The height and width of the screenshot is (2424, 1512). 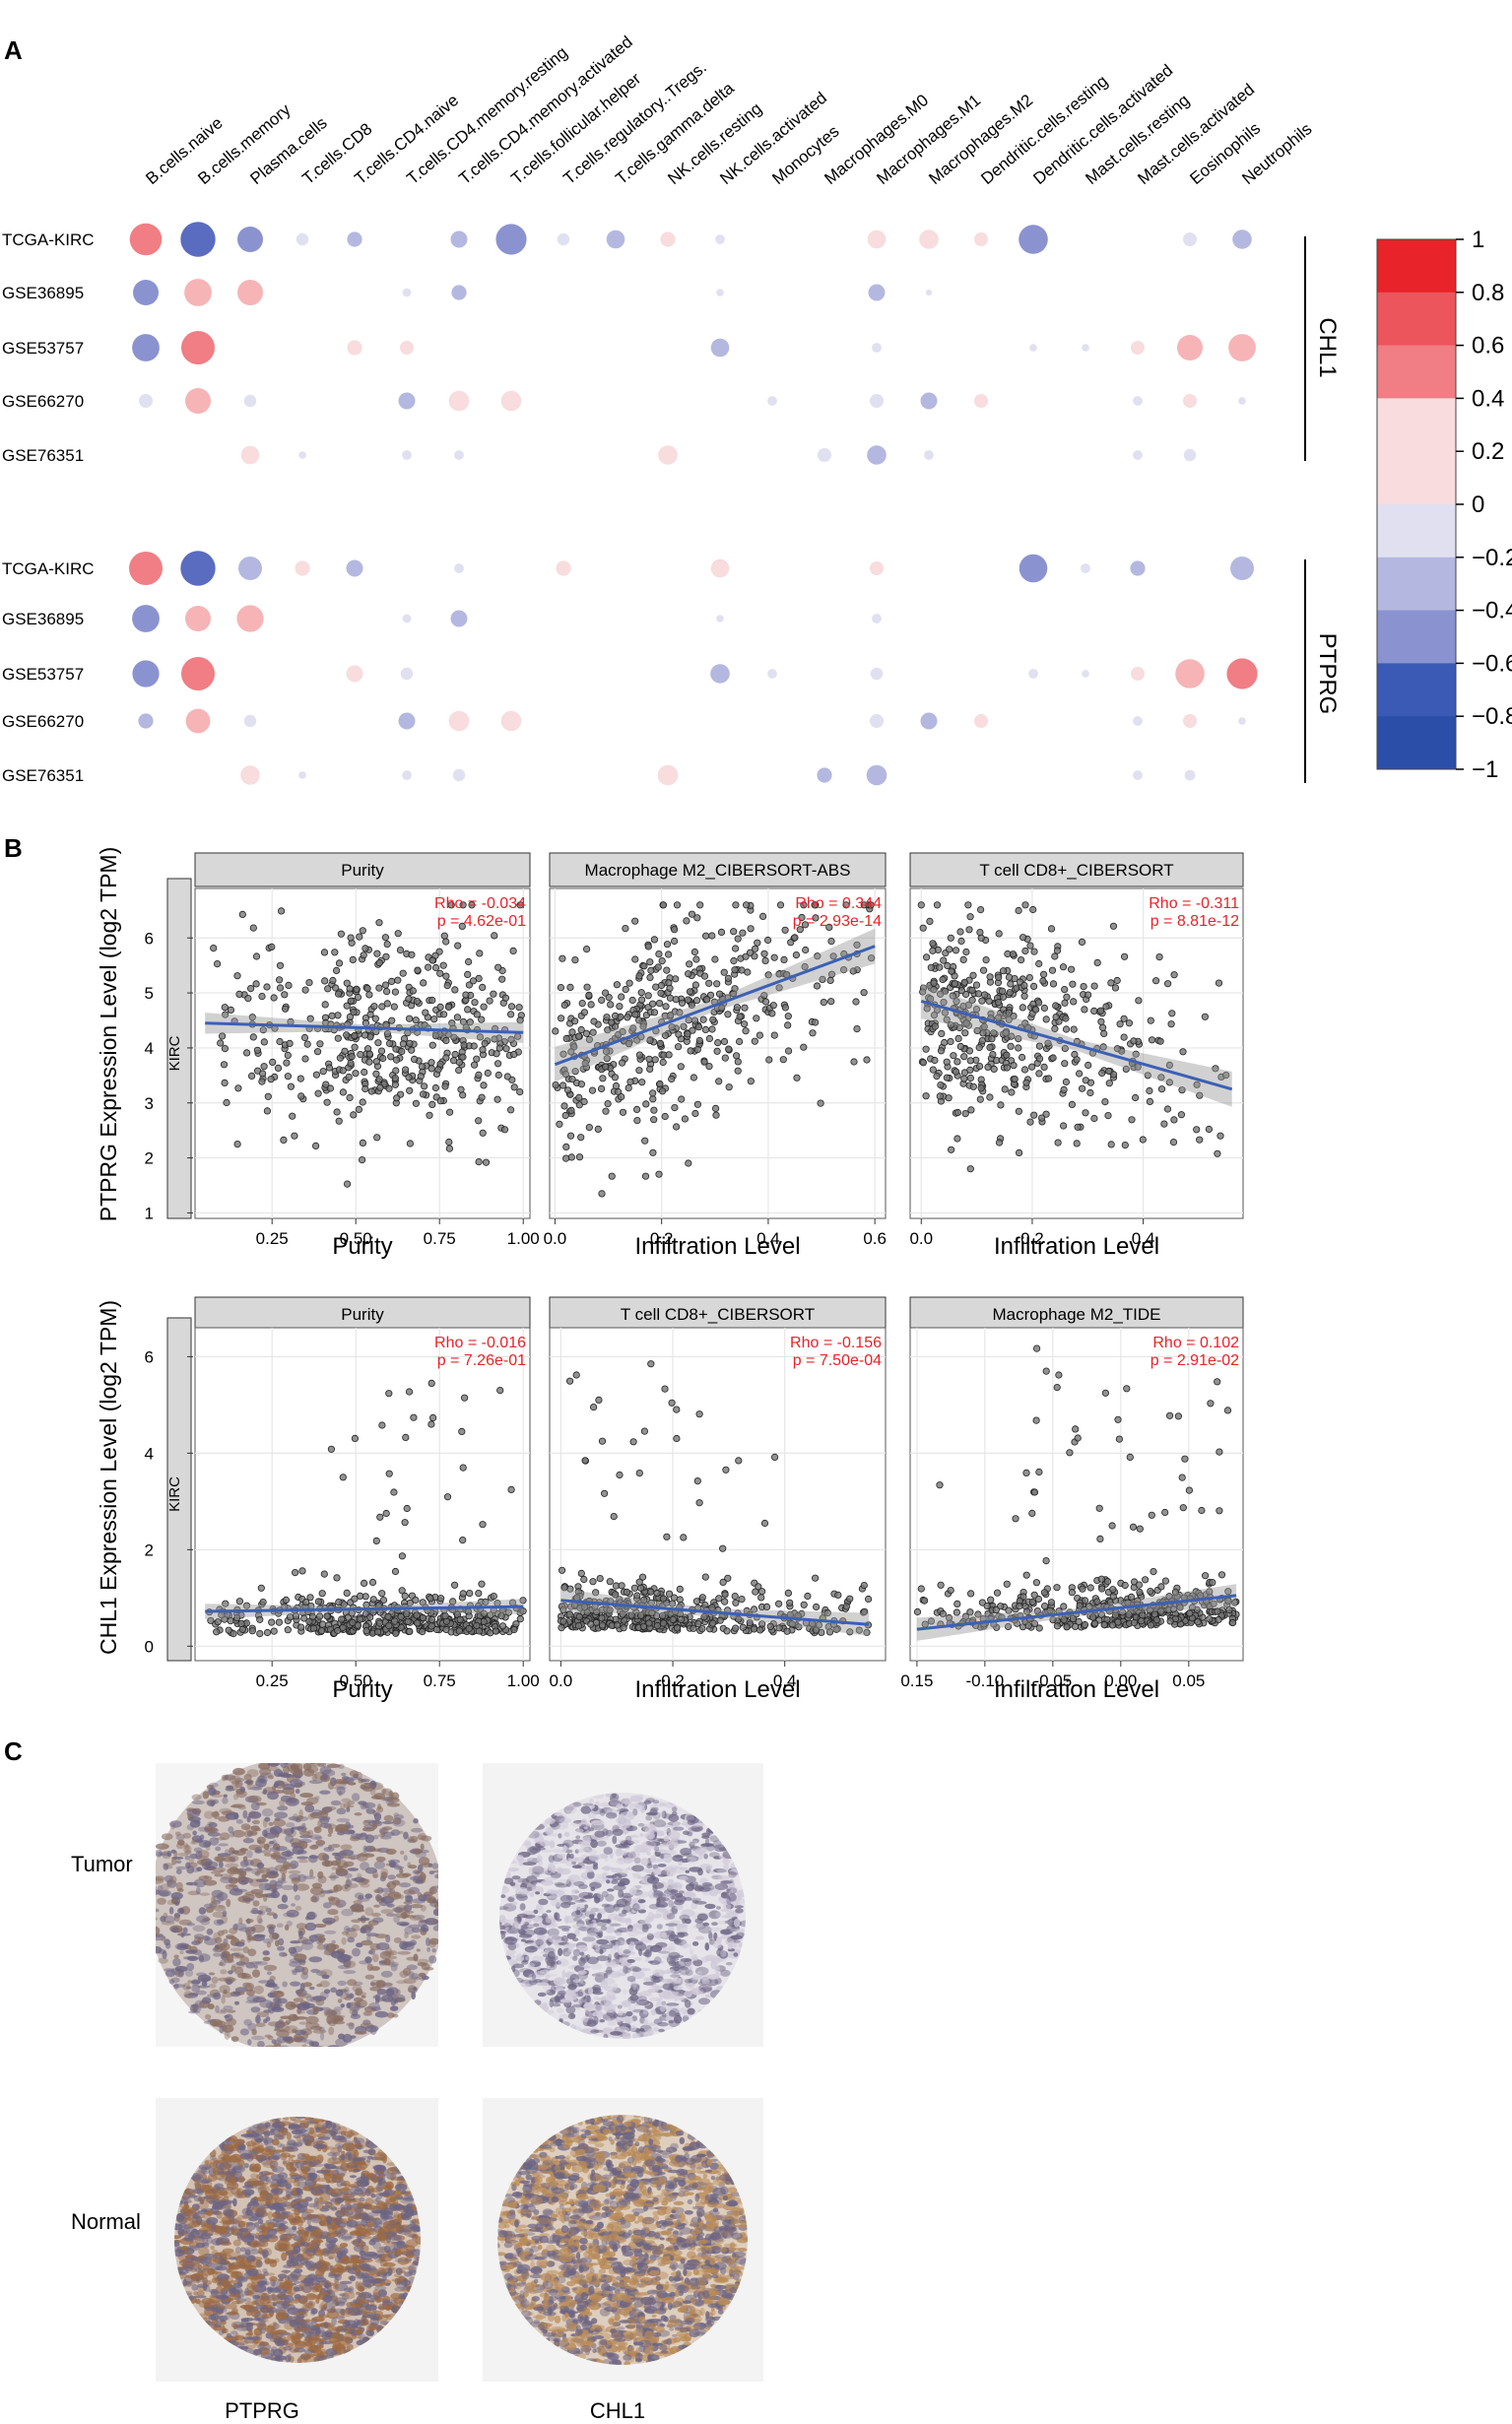 What do you see at coordinates (824, 775) in the screenshot?
I see `bubble-ptprg-r5-c14` at bounding box center [824, 775].